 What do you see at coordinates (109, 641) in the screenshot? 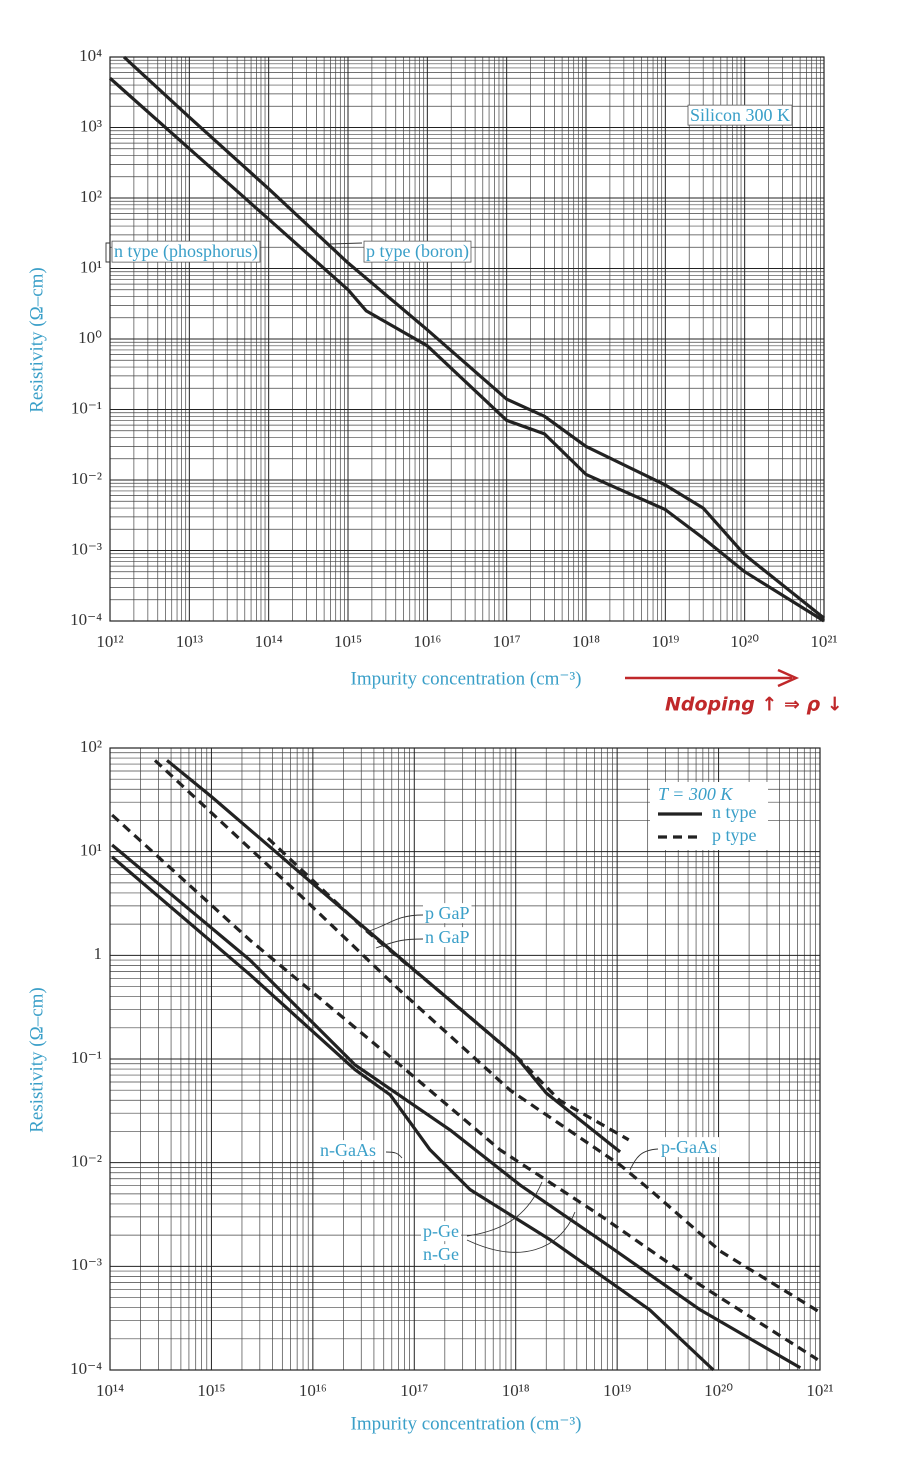
I see `x-tick-label: 10¹²` at bounding box center [109, 641].